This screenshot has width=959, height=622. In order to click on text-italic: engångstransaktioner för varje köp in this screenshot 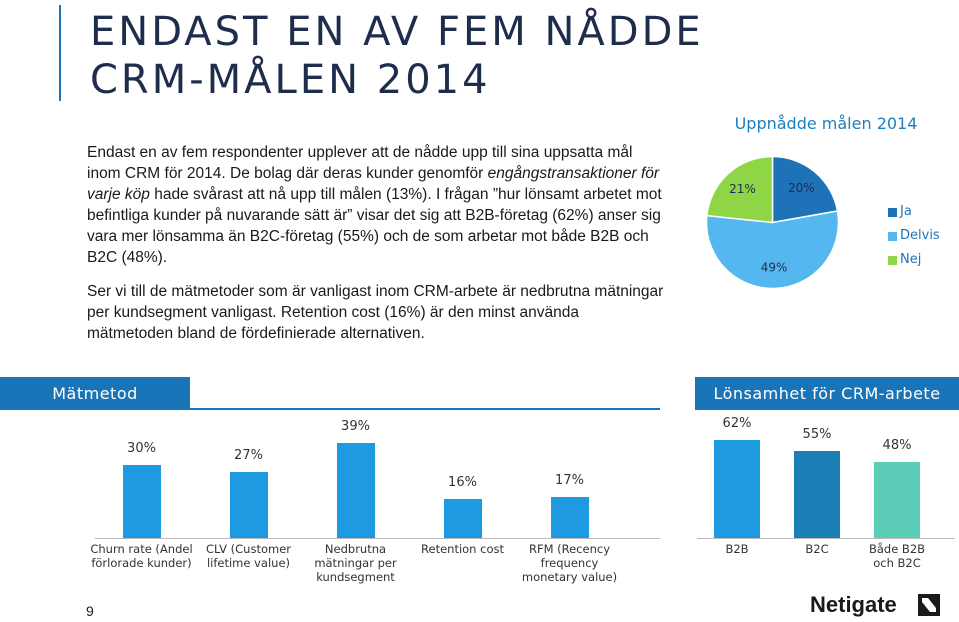, I will do `click(373, 184)`.